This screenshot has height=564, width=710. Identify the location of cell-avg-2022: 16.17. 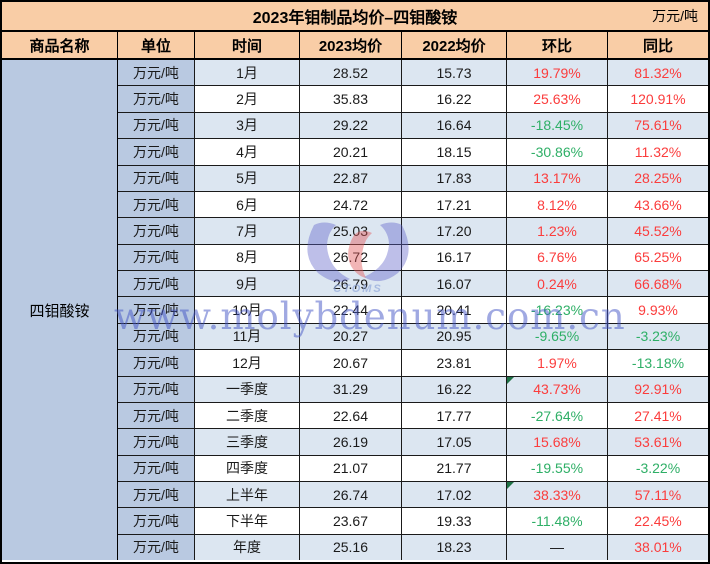
(454, 257).